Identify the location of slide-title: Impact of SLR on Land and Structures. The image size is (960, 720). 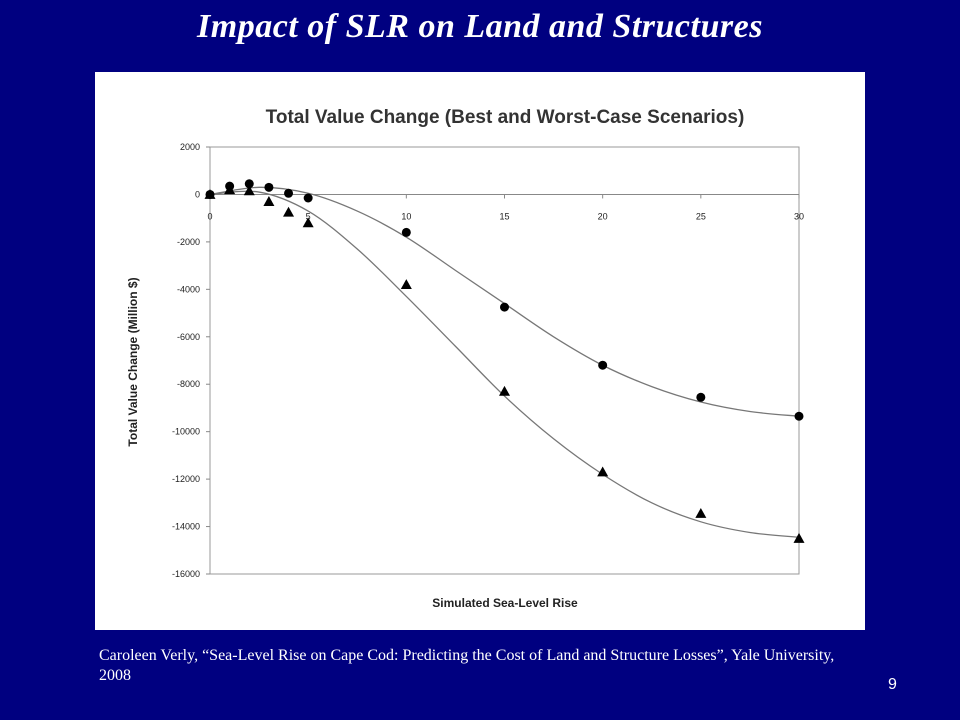
(480, 26).